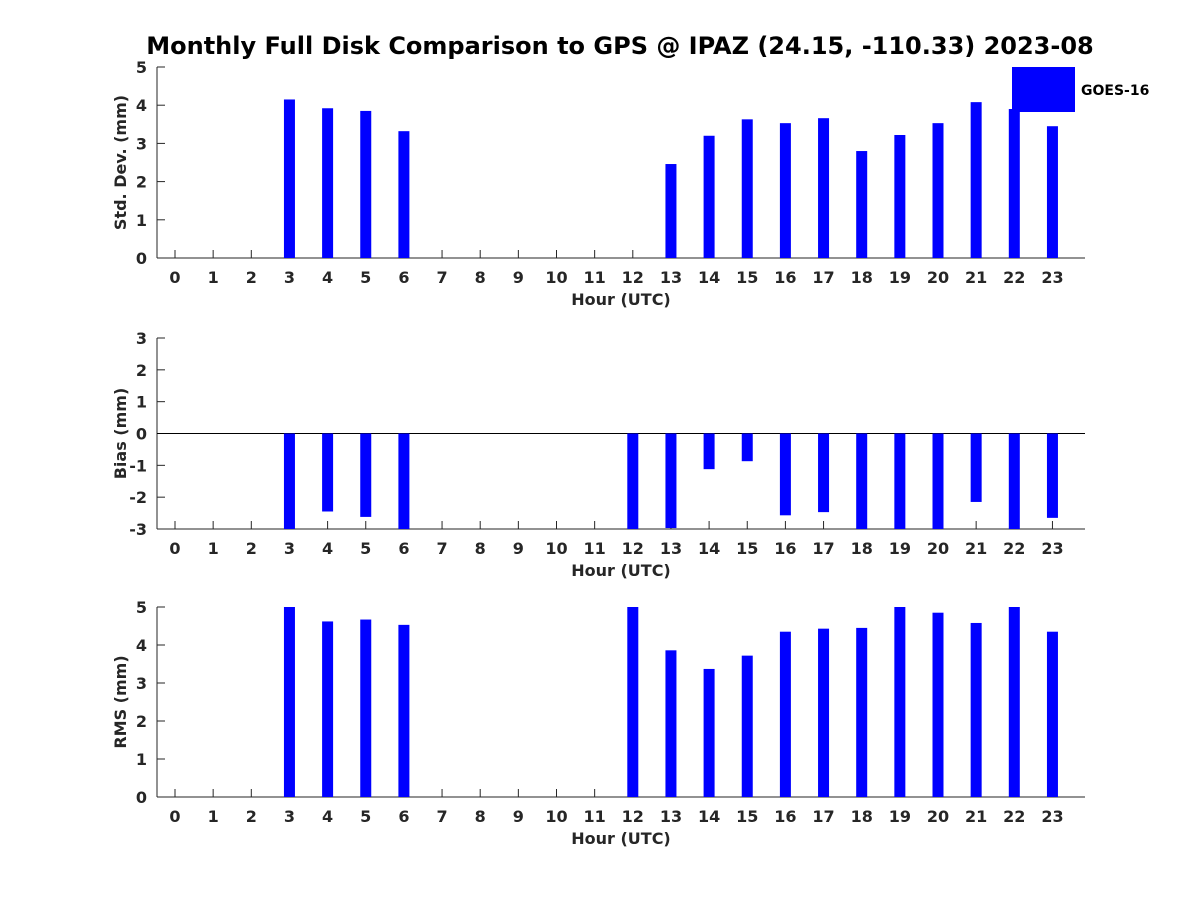  I want to click on x-tick-label: 11, so click(595, 277).